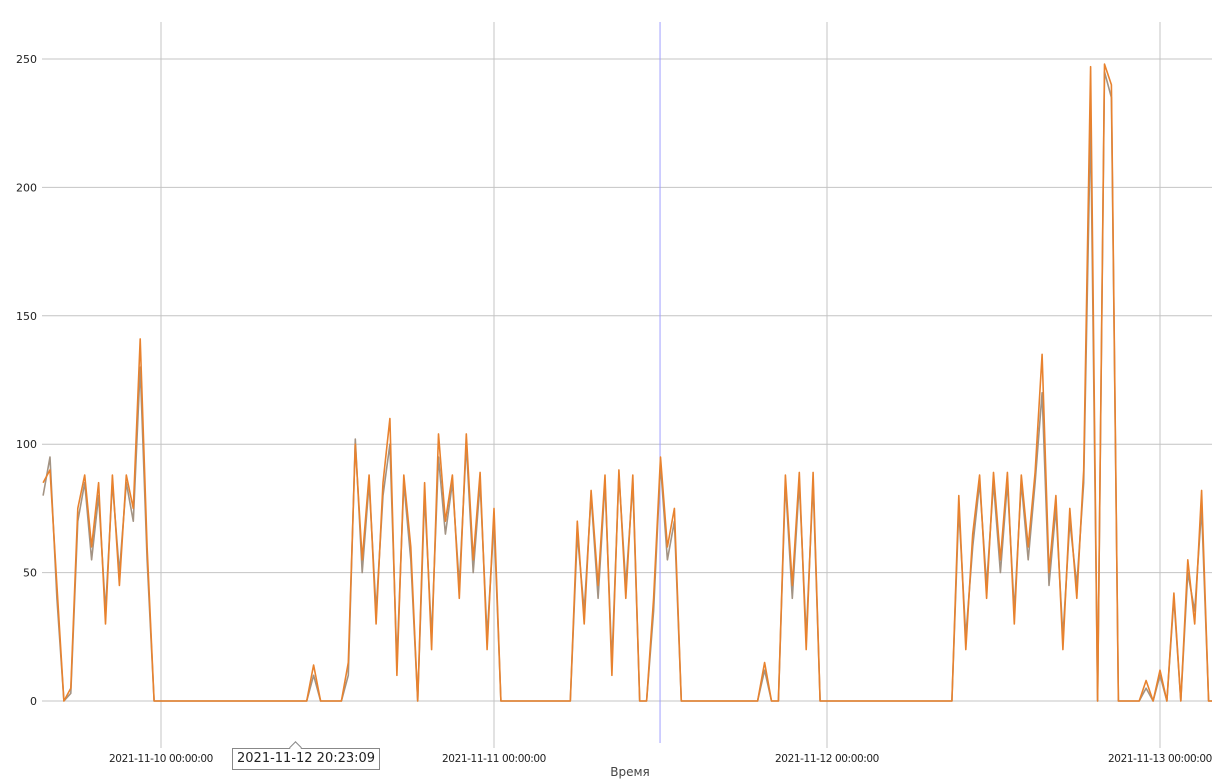  Describe the element at coordinates (630, 772) in the screenshot. I see `x-axis-title: Время` at that location.